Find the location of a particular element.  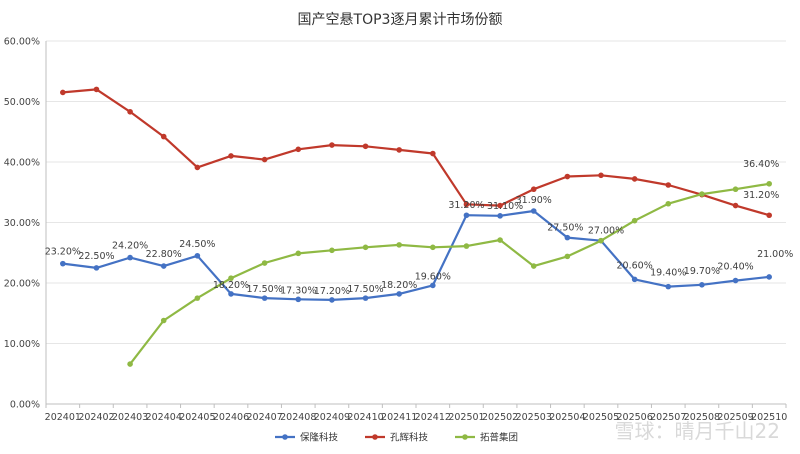

y-tick-label: 50.00% is located at coordinates (22, 102).